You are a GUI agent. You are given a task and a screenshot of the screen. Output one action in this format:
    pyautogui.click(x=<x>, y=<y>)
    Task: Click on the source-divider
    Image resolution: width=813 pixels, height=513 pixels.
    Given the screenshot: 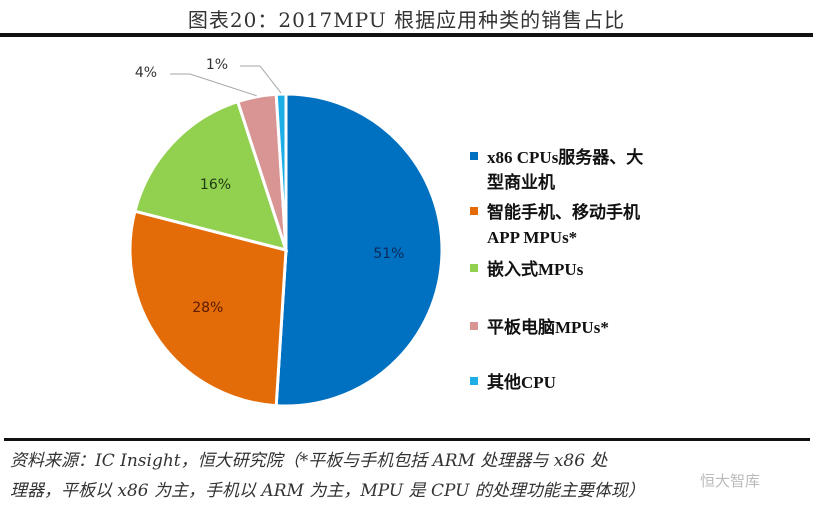 What is the action you would take?
    pyautogui.click(x=407, y=439)
    